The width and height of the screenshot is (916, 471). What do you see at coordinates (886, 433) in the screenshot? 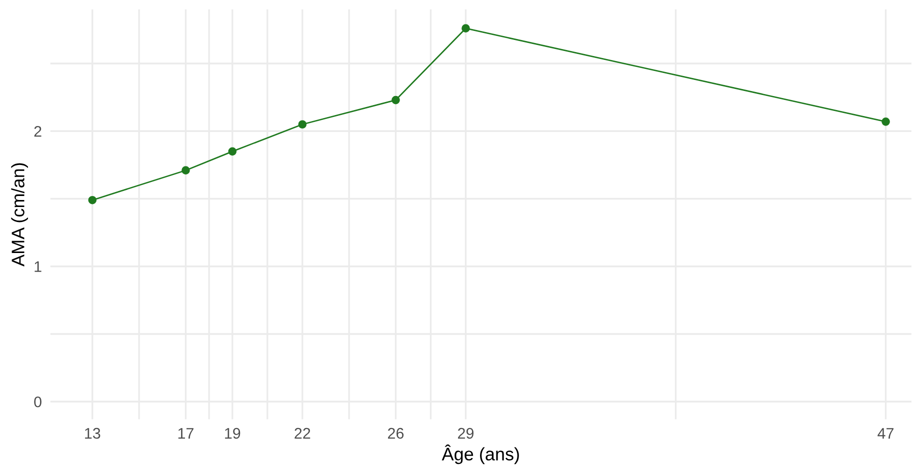
I see `x-tick-label: 47` at bounding box center [886, 433].